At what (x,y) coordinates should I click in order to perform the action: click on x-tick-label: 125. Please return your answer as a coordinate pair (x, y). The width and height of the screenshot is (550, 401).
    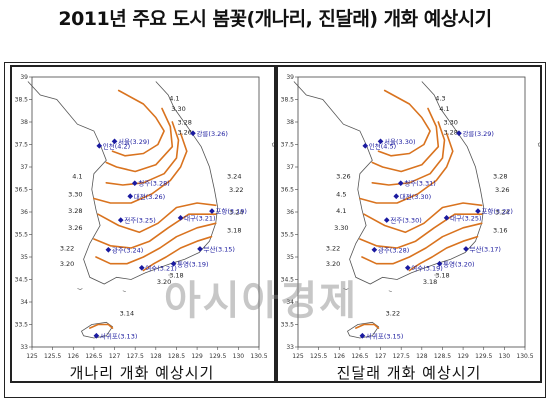
    Looking at the image, I should click on (298, 356).